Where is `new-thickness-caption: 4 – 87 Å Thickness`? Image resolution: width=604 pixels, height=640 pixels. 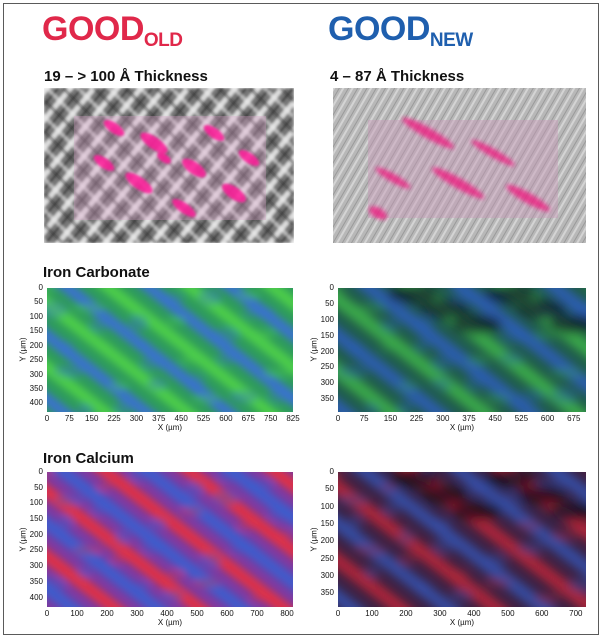
new-thickness-caption: 4 – 87 Å Thickness is located at coordinates (397, 76).